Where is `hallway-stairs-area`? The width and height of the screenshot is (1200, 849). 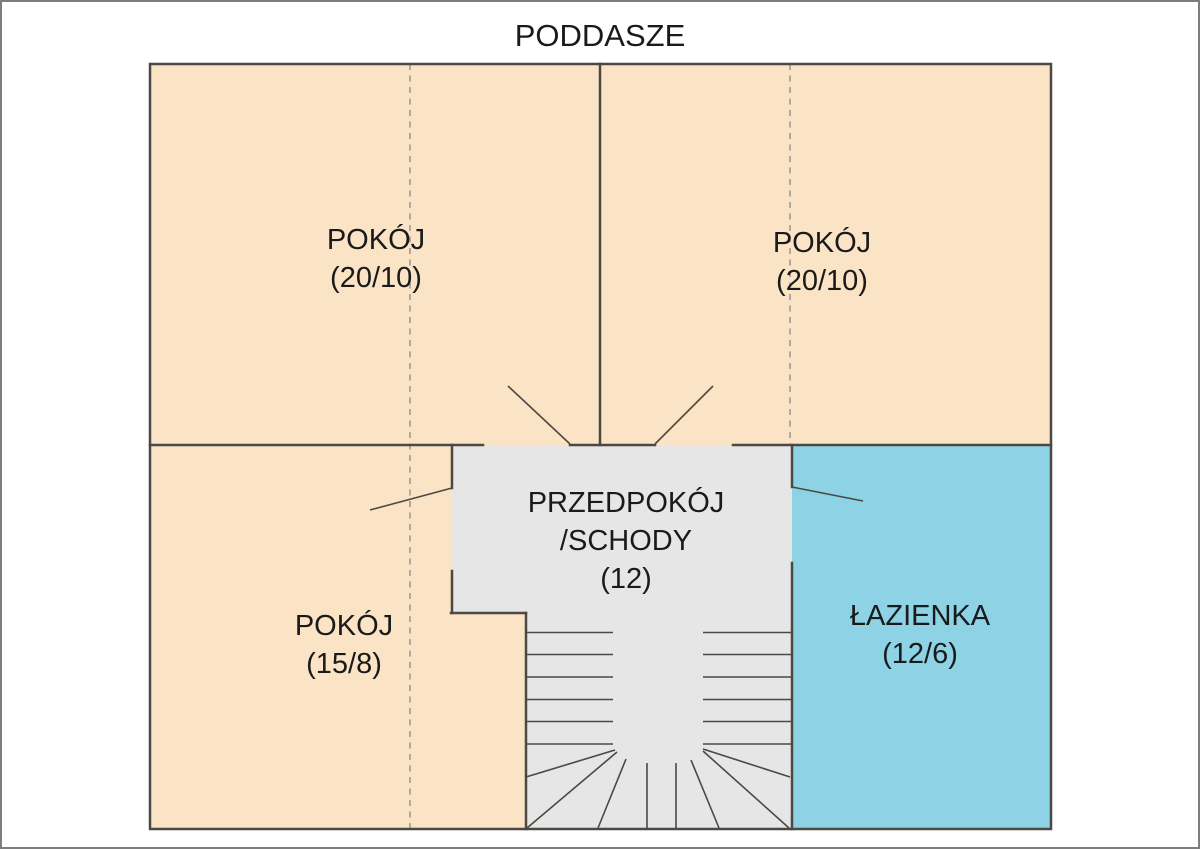 hallway-stairs-area is located at coordinates (622, 637).